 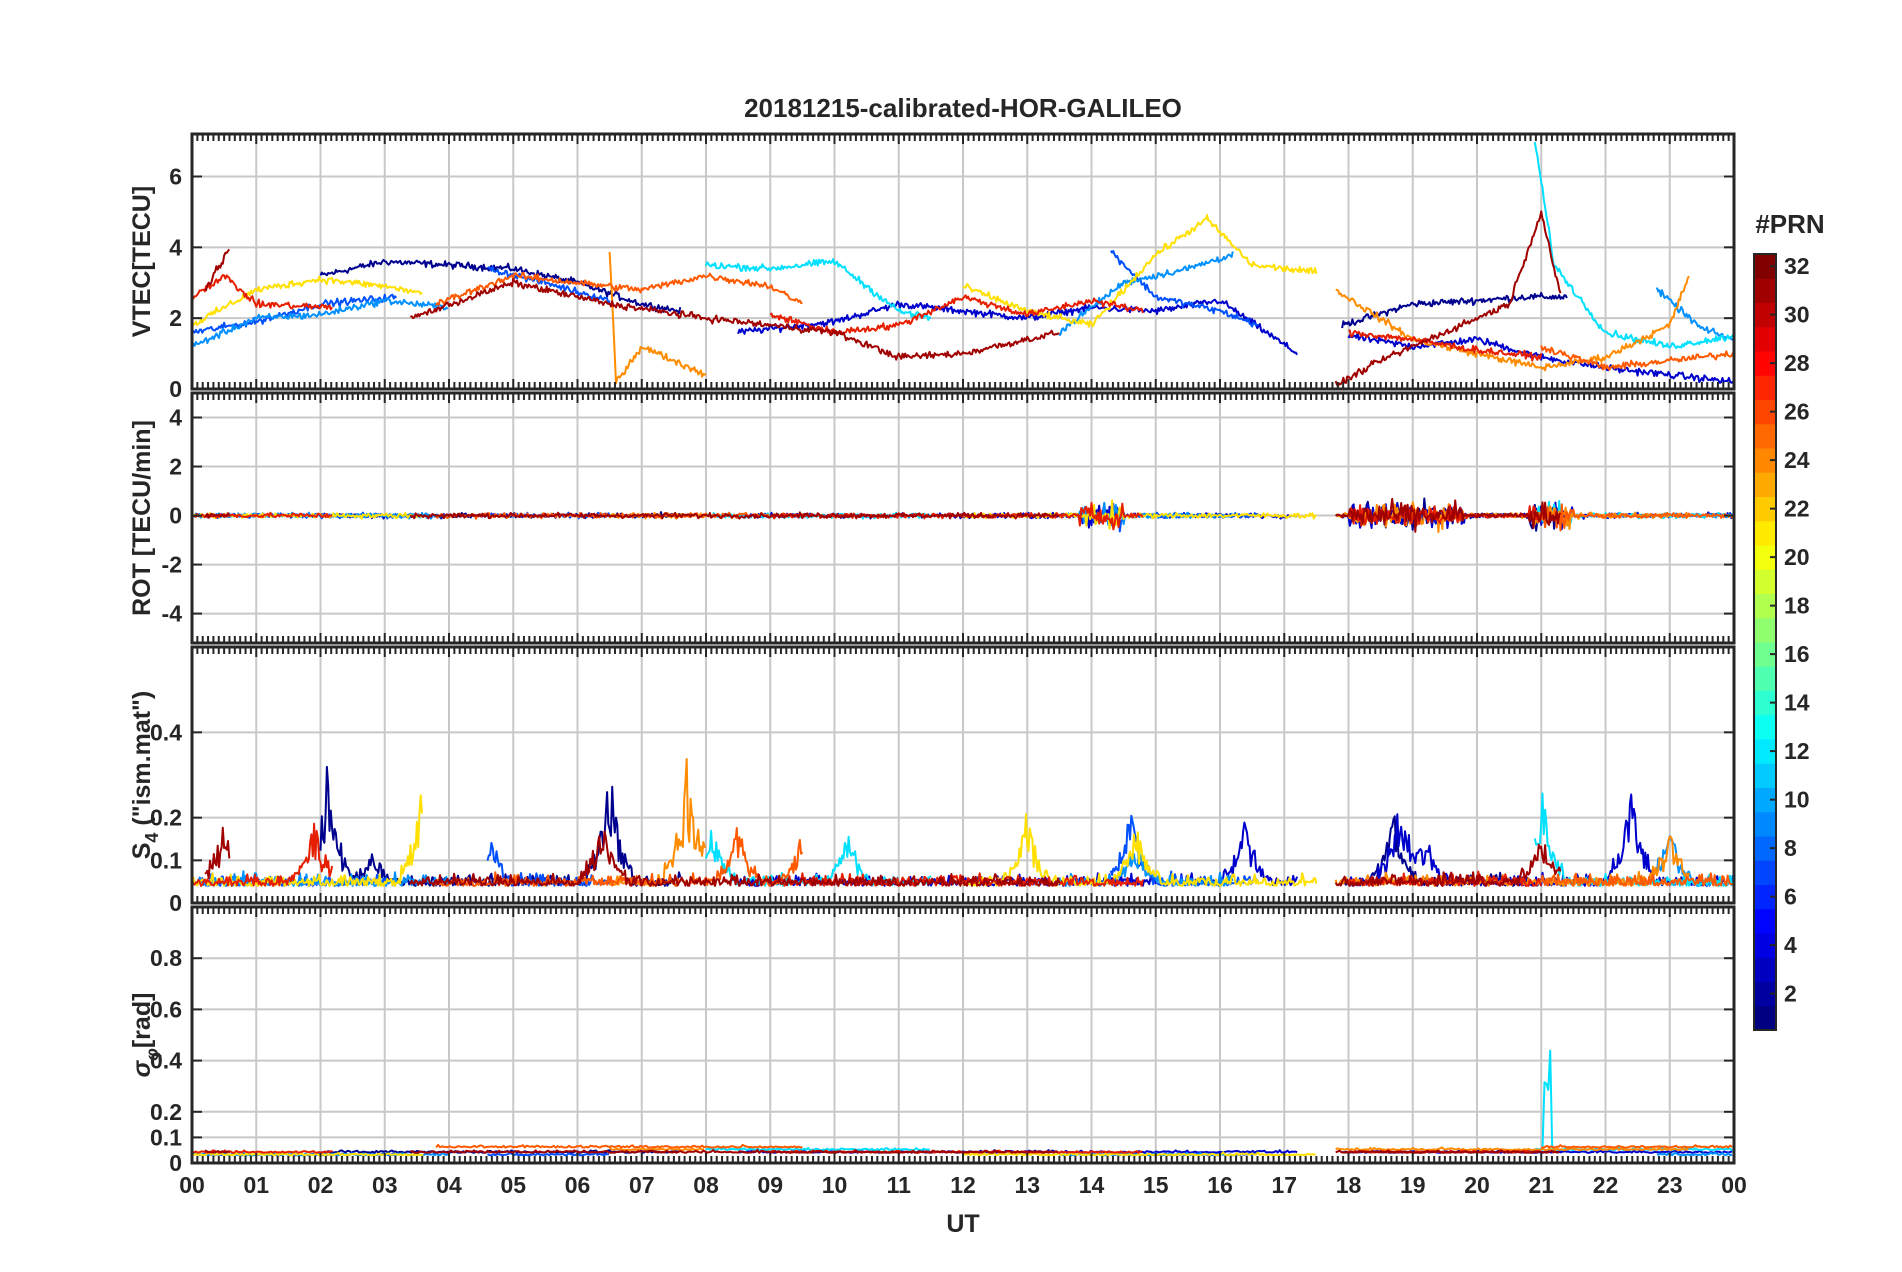 I want to click on x-tick-label: 04, so click(x=449, y=1185).